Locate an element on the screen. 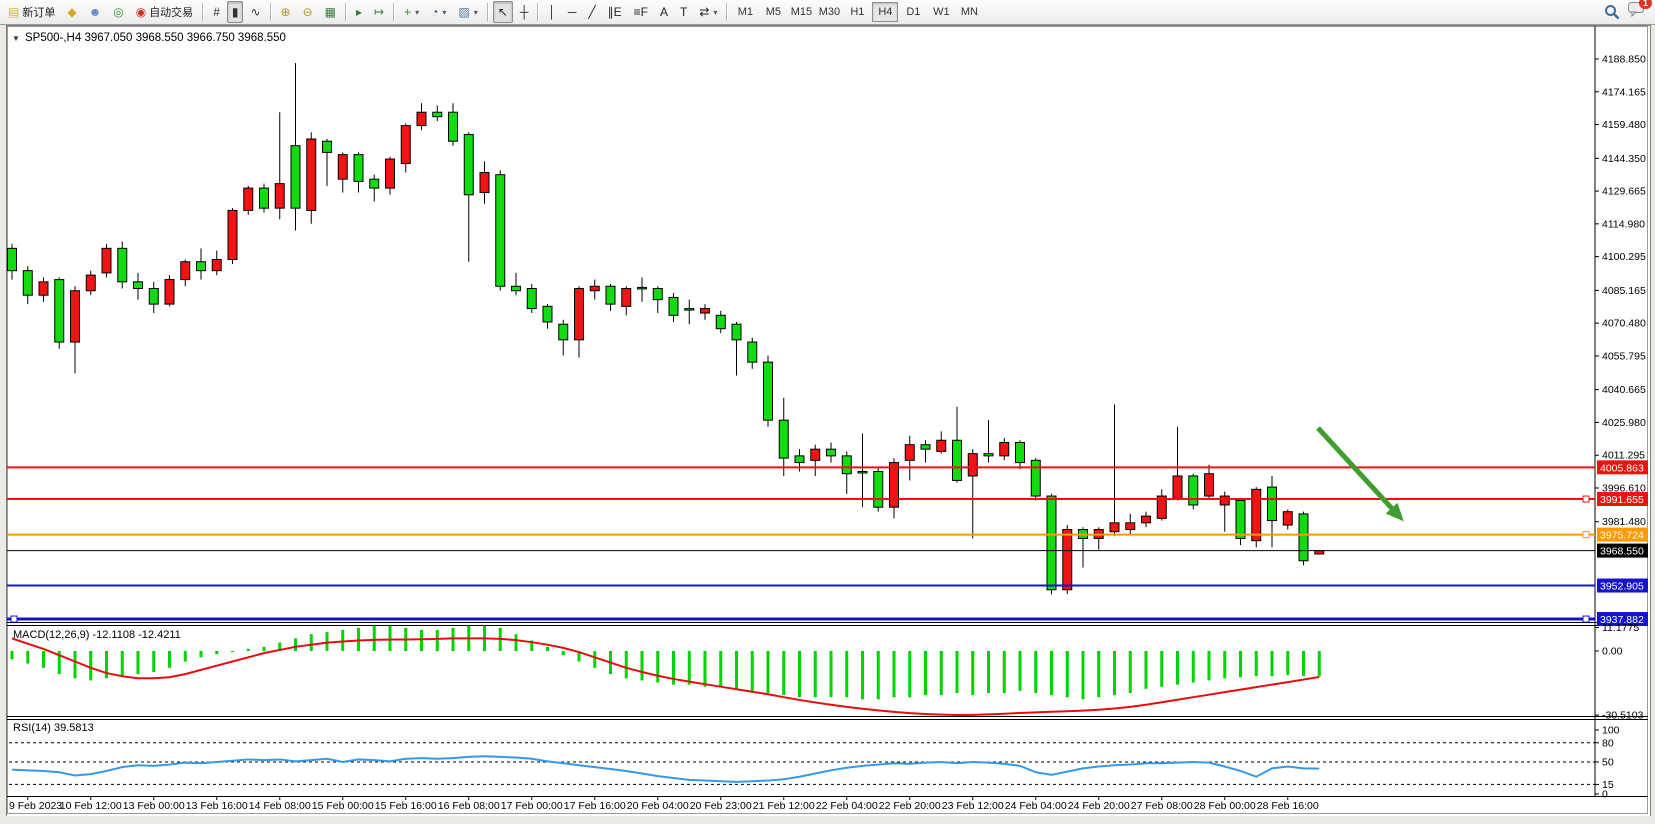 Image resolution: width=1655 pixels, height=824 pixels. text-button: A is located at coordinates (664, 12).